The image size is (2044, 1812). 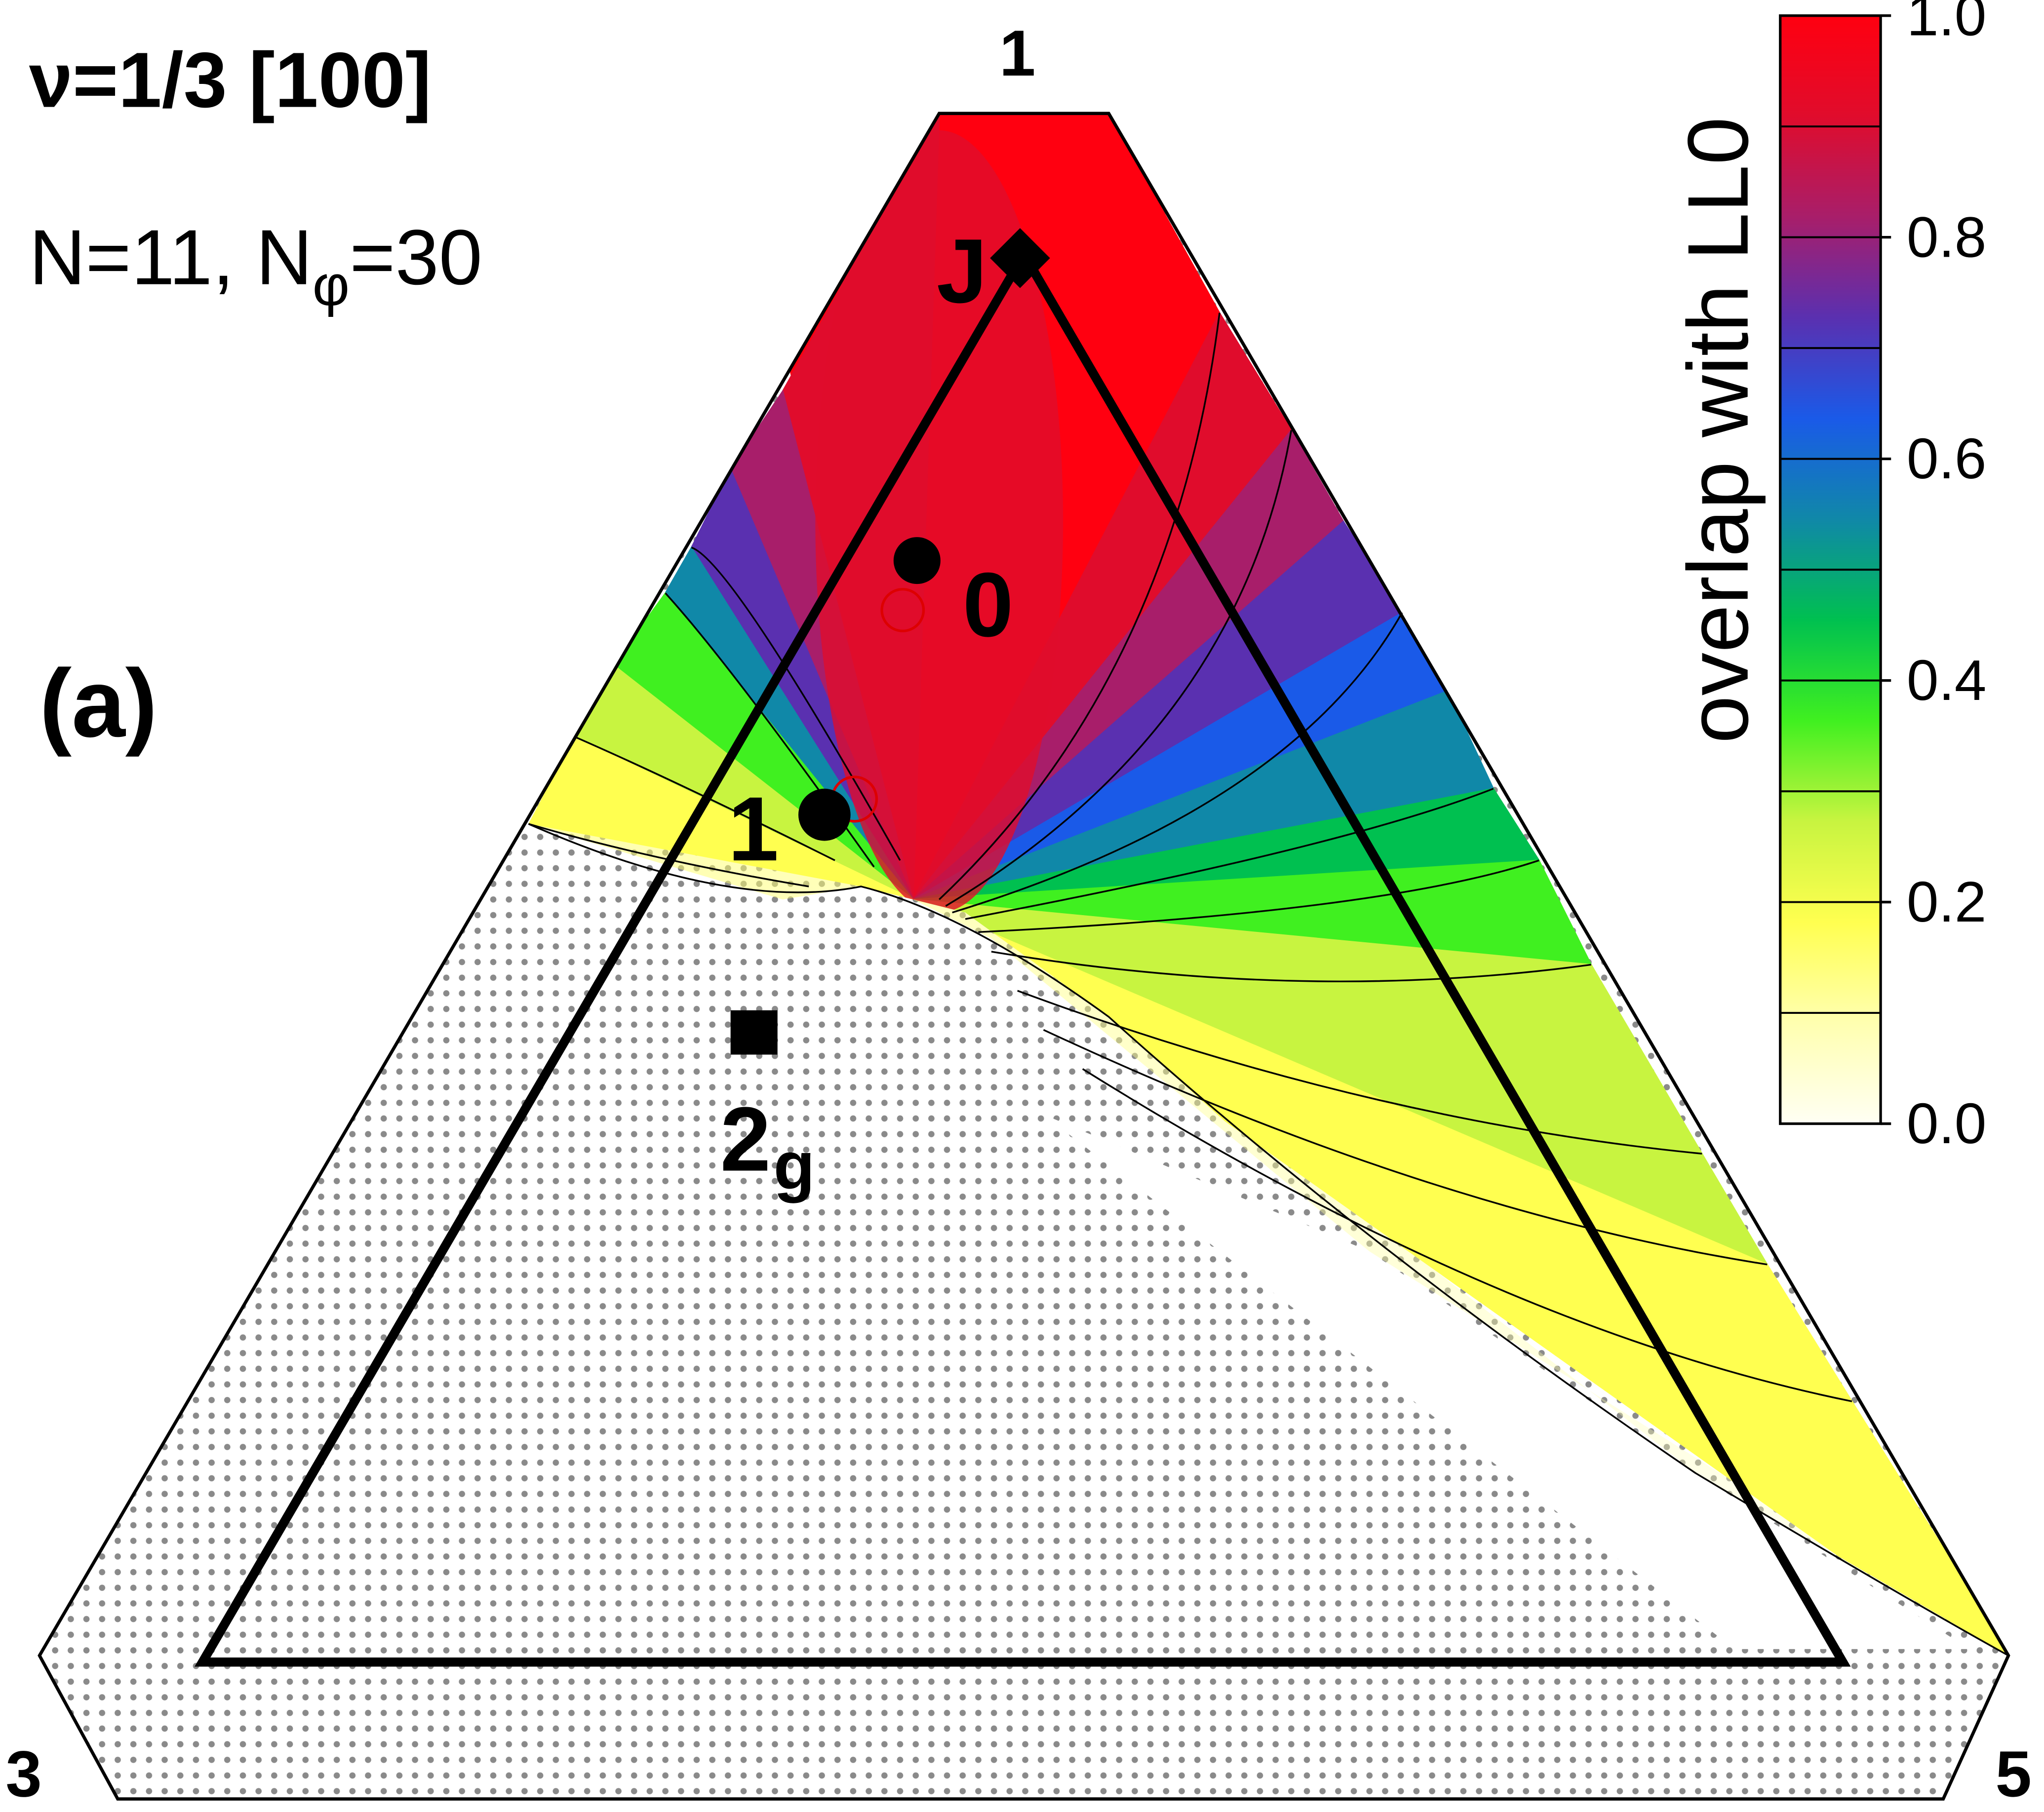 I want to click on corner-label: 5, so click(x=2014, y=1773).